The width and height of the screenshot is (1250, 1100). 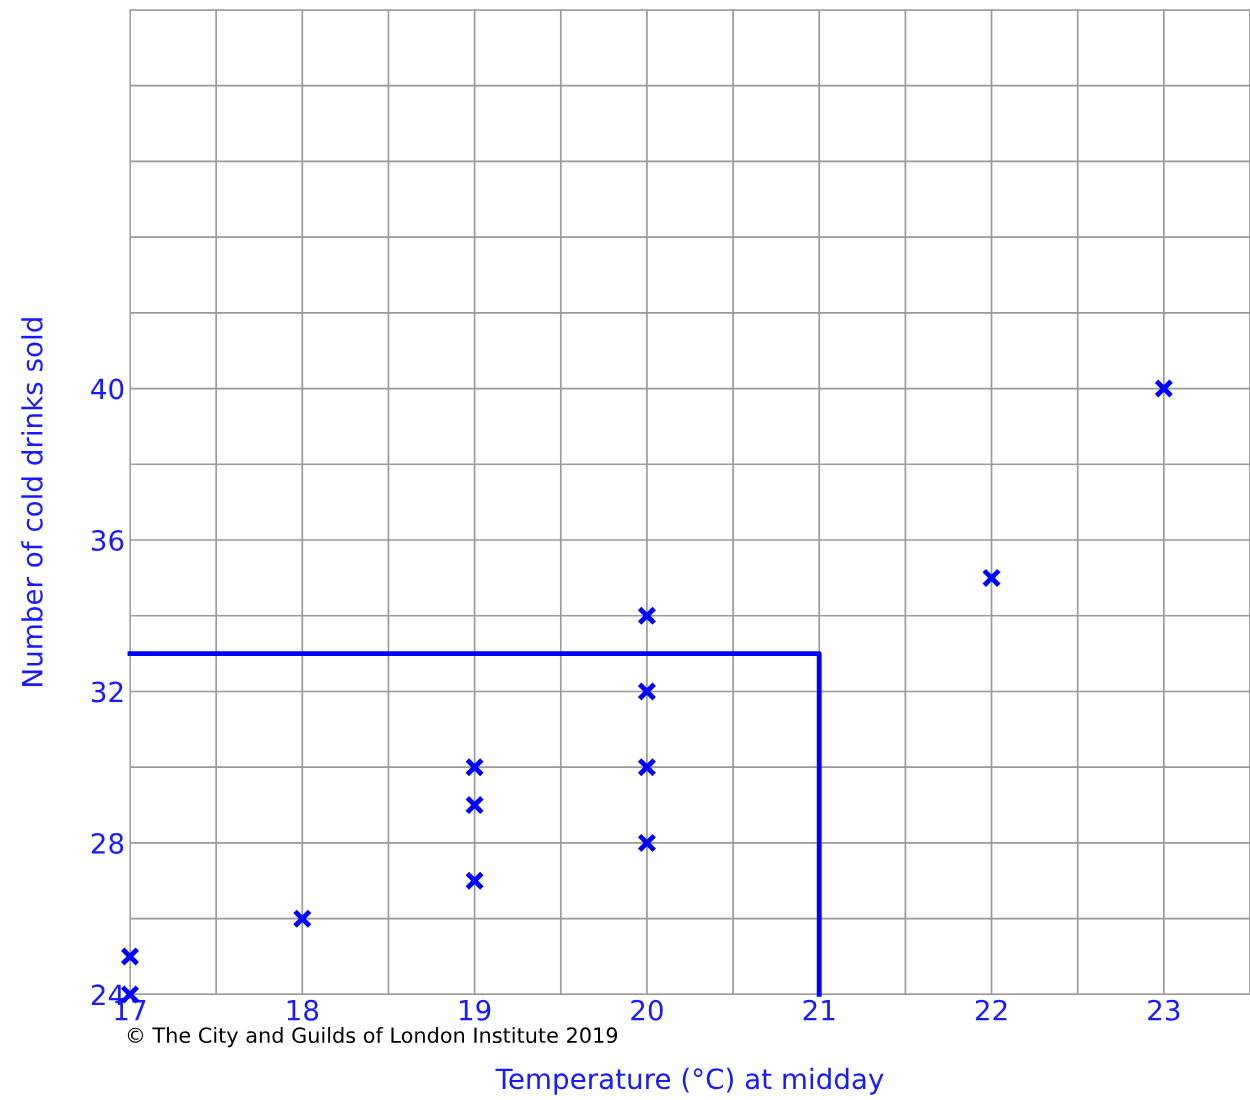 What do you see at coordinates (372, 1037) in the screenshot?
I see `text: © The City and Guilds of London Institute 2019` at bounding box center [372, 1037].